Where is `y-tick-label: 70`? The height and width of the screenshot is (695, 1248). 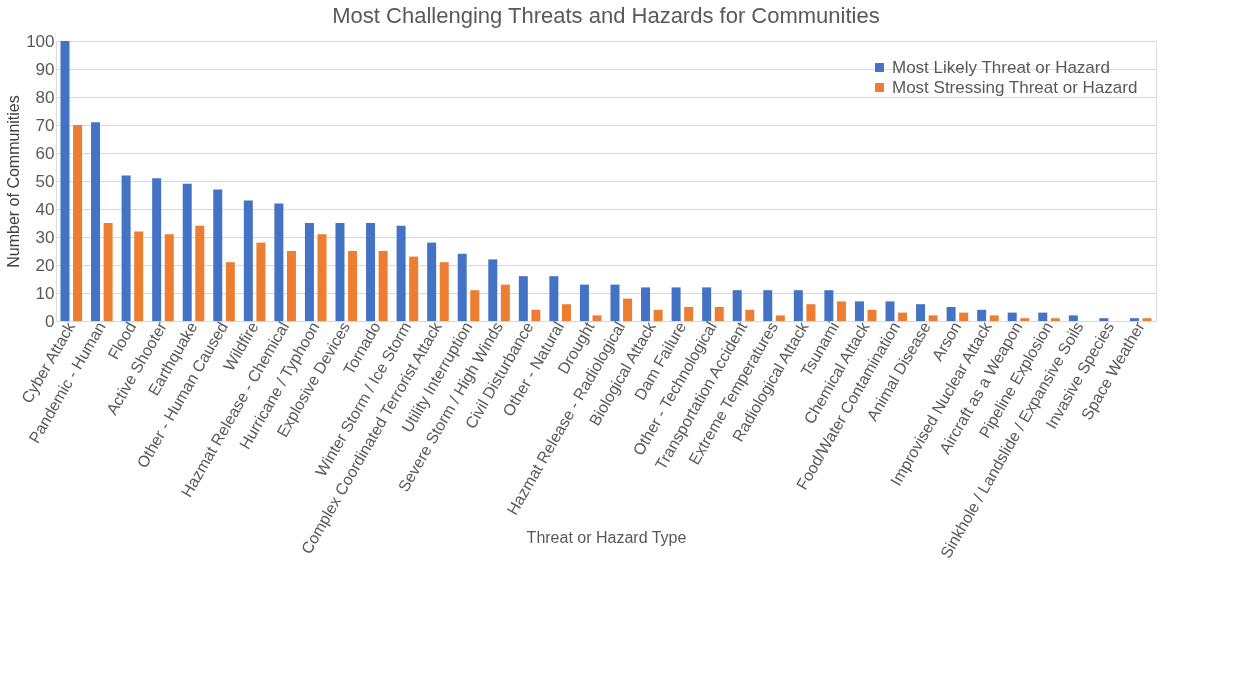
y-tick-label: 70 is located at coordinates (45, 125).